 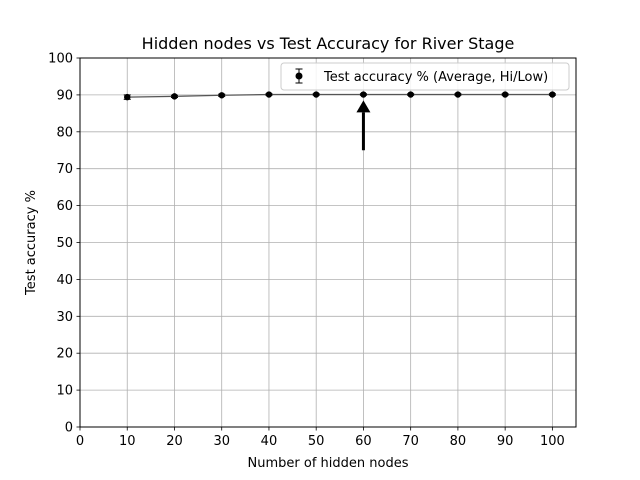 What do you see at coordinates (328, 463) in the screenshot?
I see `x-axis-label: Number of hidden nodes` at bounding box center [328, 463].